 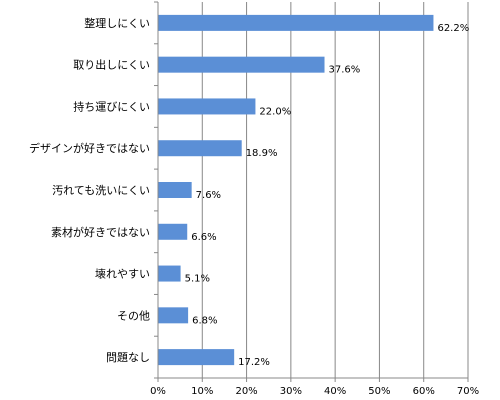 I want to click on x-tick-label: 70%, so click(x=468, y=391).